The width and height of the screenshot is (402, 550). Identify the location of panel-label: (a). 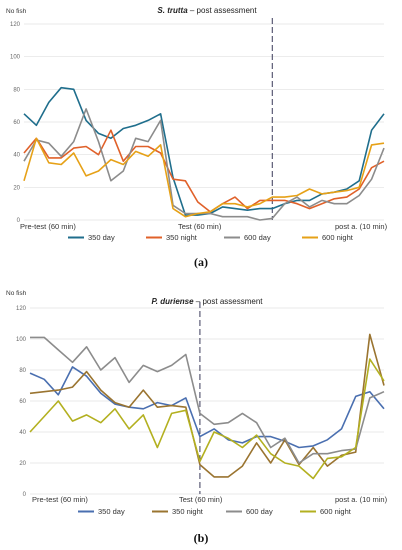
(201, 262).